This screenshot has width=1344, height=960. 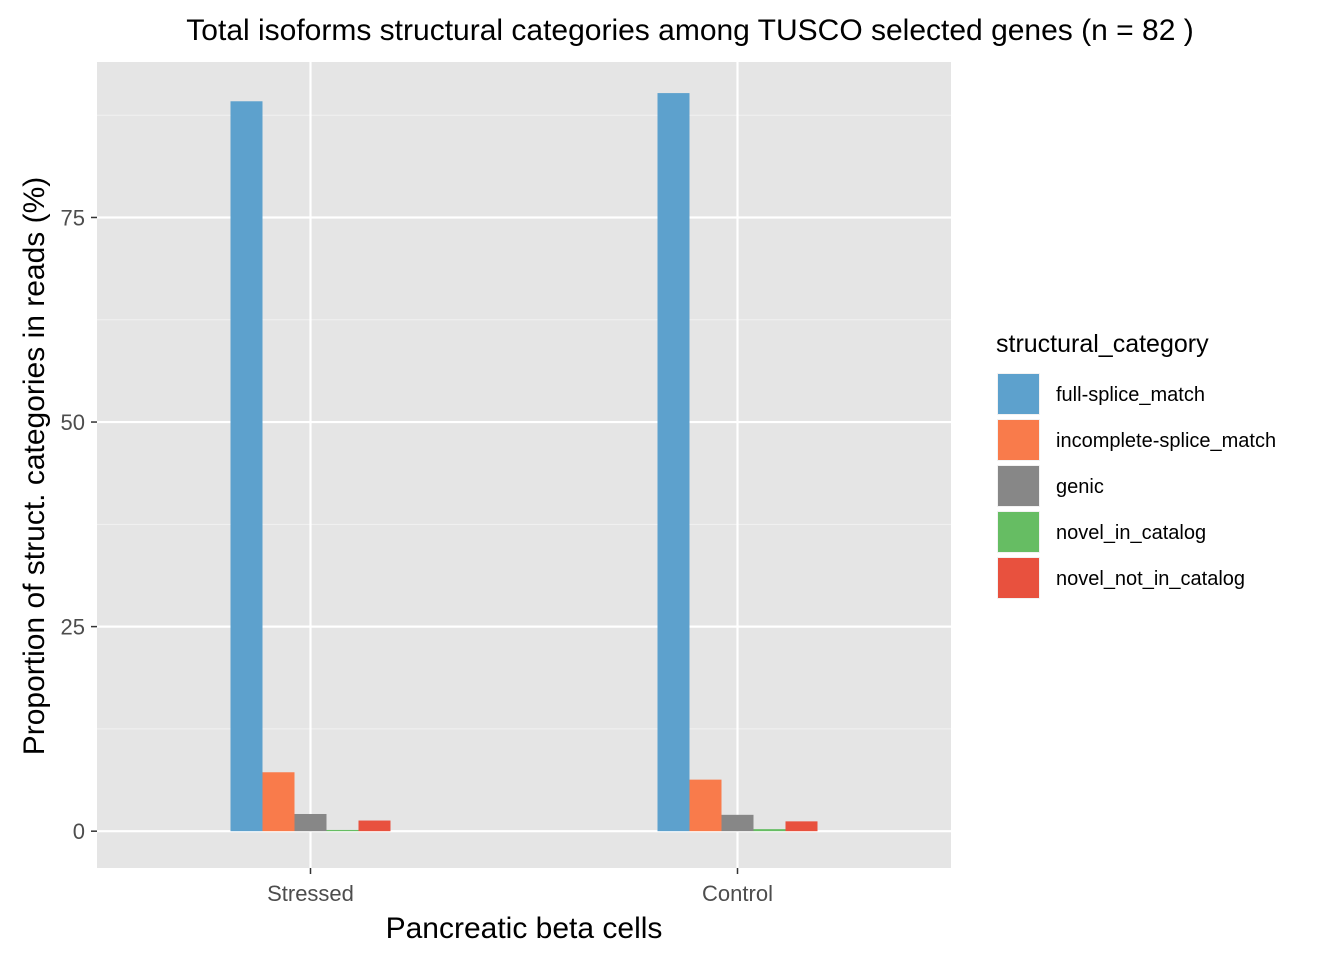 I want to click on legend-label-incomplete-splice_match: incomplete-splice_match, so click(x=1166, y=441).